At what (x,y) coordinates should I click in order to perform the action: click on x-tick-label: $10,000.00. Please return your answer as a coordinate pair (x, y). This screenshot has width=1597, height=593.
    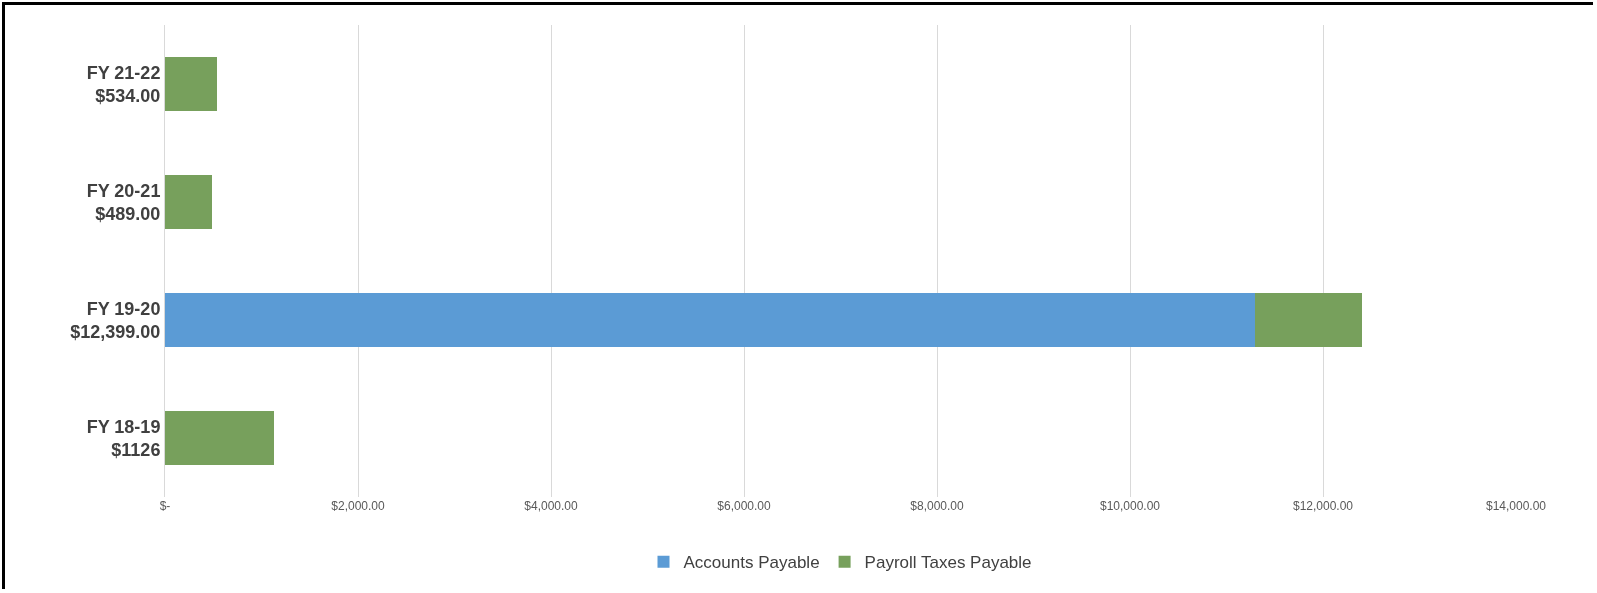
    Looking at the image, I should click on (1130, 506).